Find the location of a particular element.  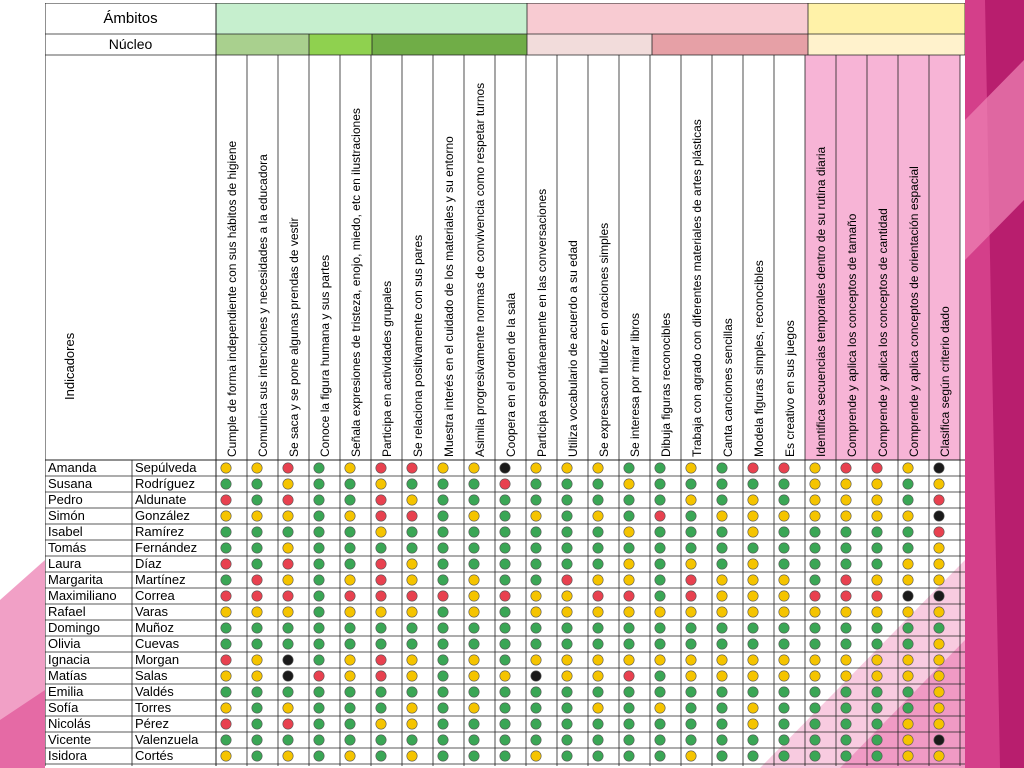

student-last-name: Valdés is located at coordinates (154, 691).